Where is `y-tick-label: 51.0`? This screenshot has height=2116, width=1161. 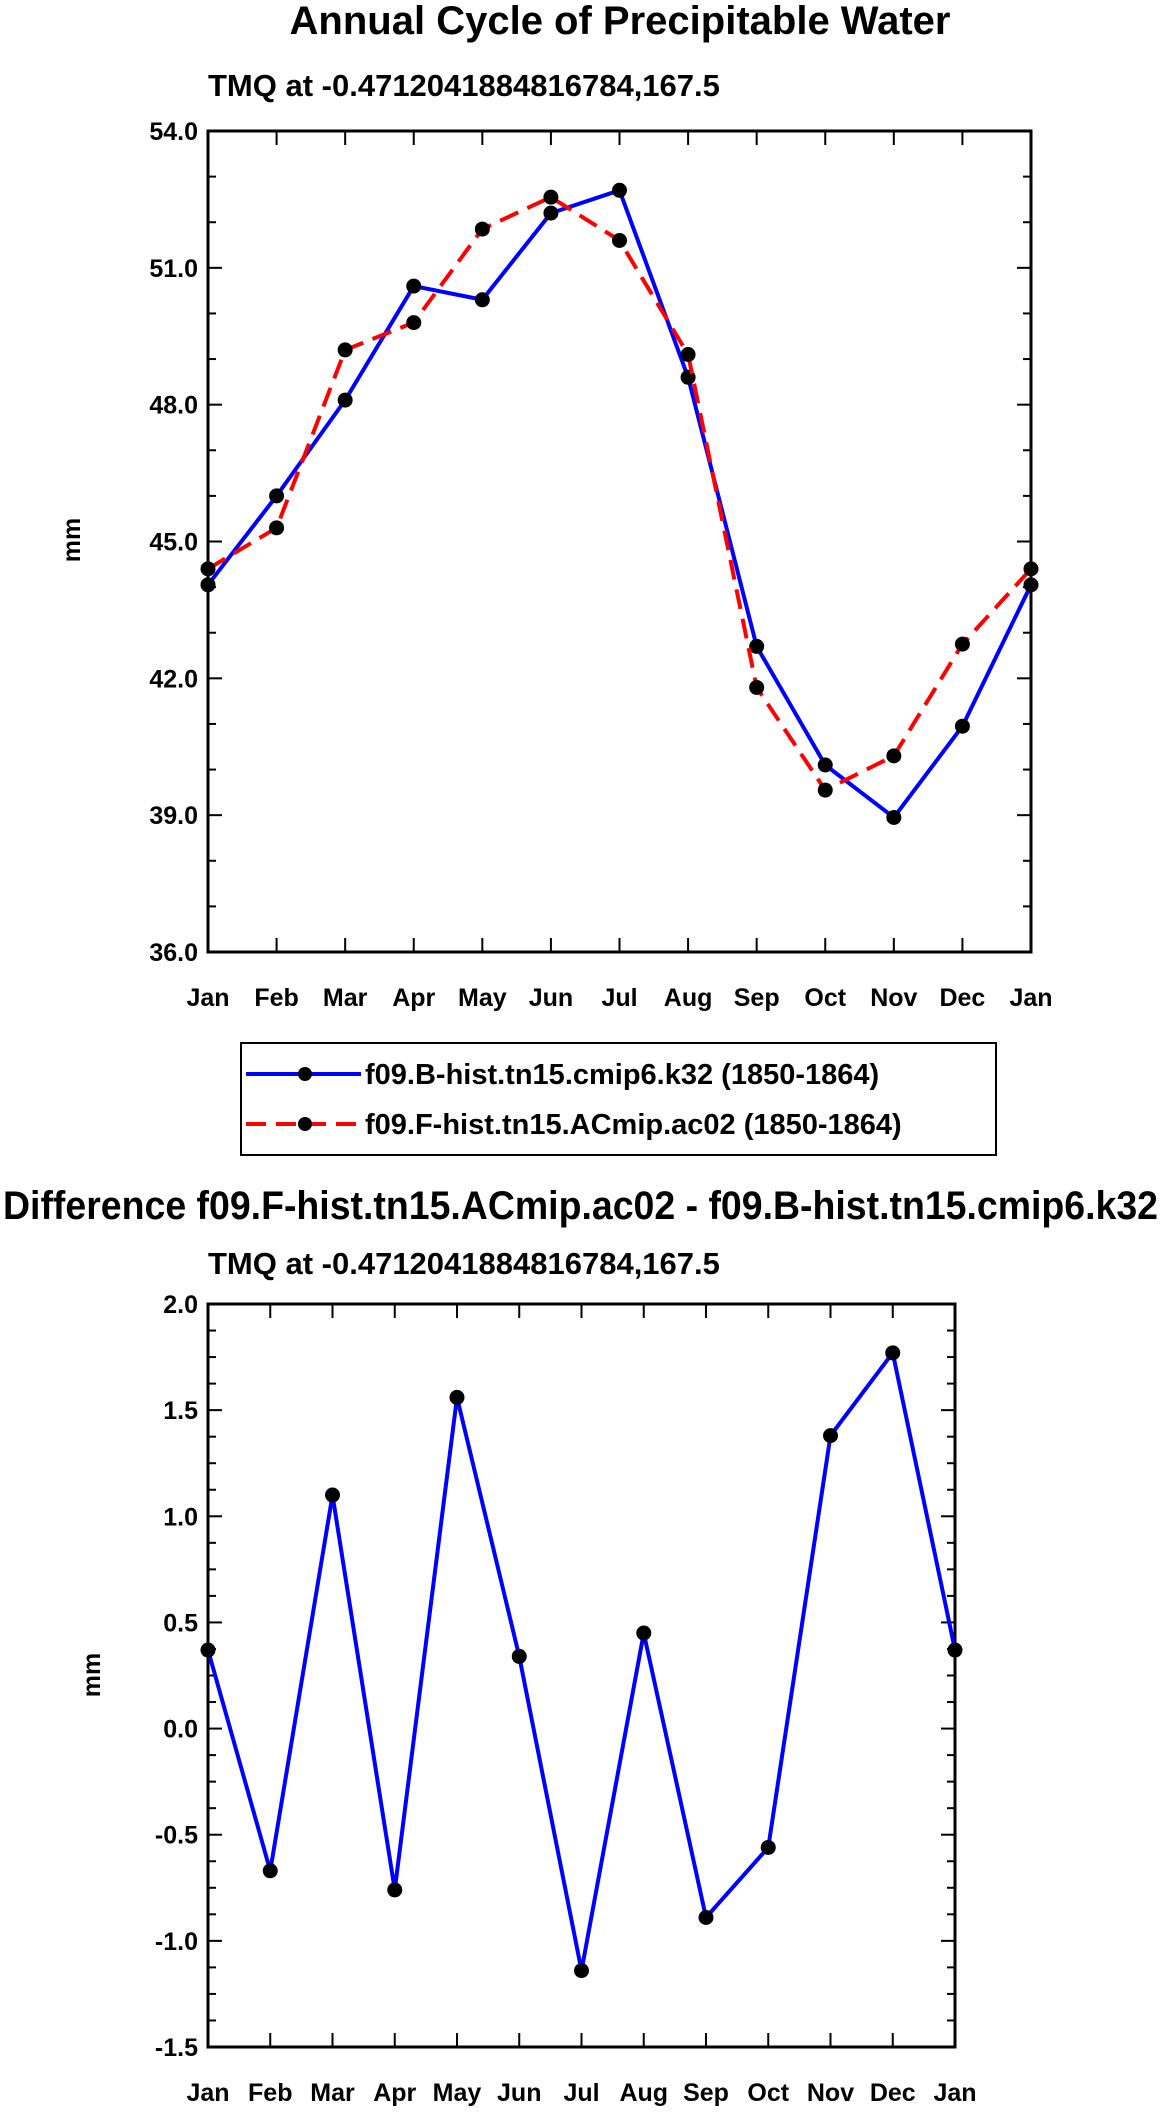
y-tick-label: 51.0 is located at coordinates (173, 269).